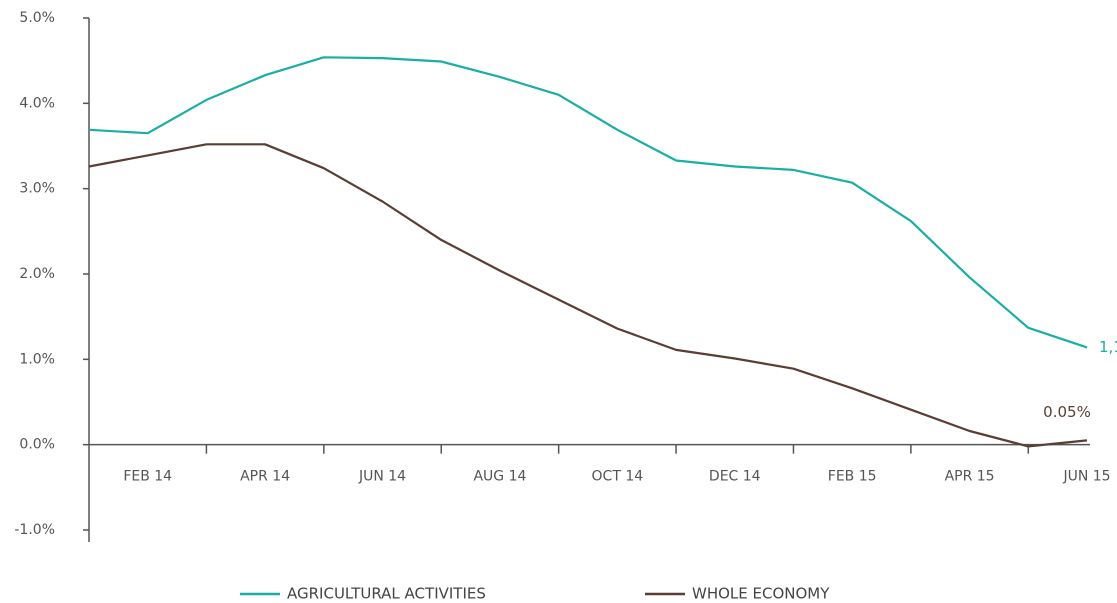 Image resolution: width=1117 pixels, height=603 pixels. I want to click on y-tick-label: 3.0%, so click(37, 189).